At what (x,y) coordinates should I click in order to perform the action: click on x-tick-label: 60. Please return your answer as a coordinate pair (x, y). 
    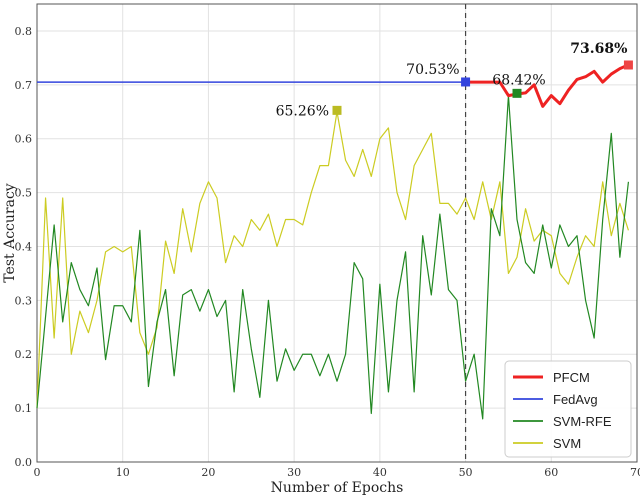
    Looking at the image, I should click on (551, 472).